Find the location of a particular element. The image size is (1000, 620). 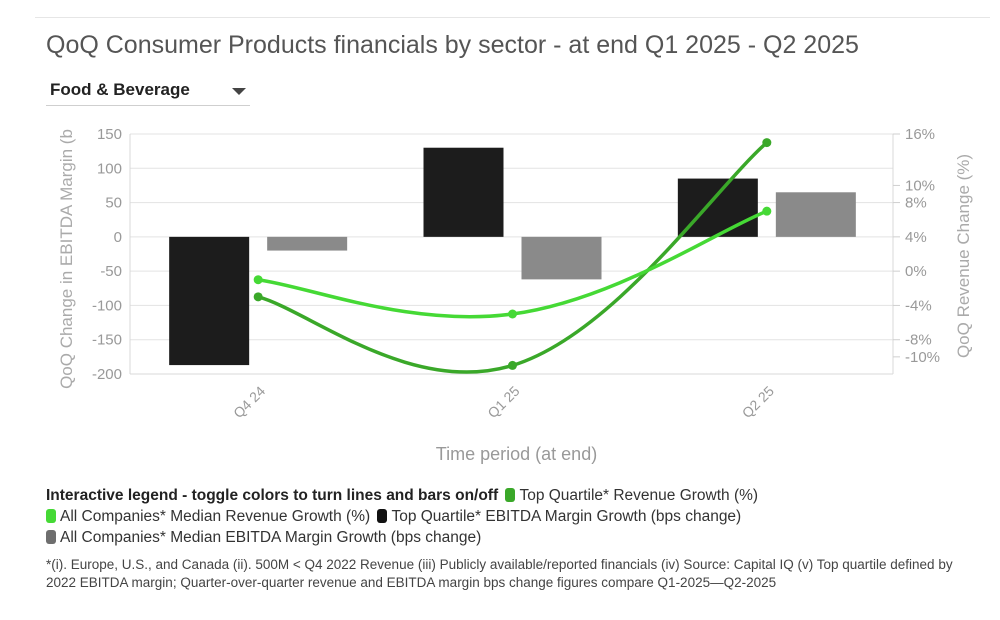

x-tick-label: Q4 24 is located at coordinates (249, 402).